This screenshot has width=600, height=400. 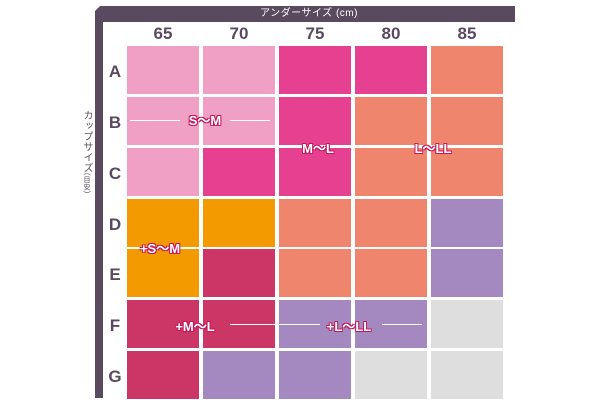 What do you see at coordinates (375, 146) in the screenshot?
I see `connector-line-m-l-right` at bounding box center [375, 146].